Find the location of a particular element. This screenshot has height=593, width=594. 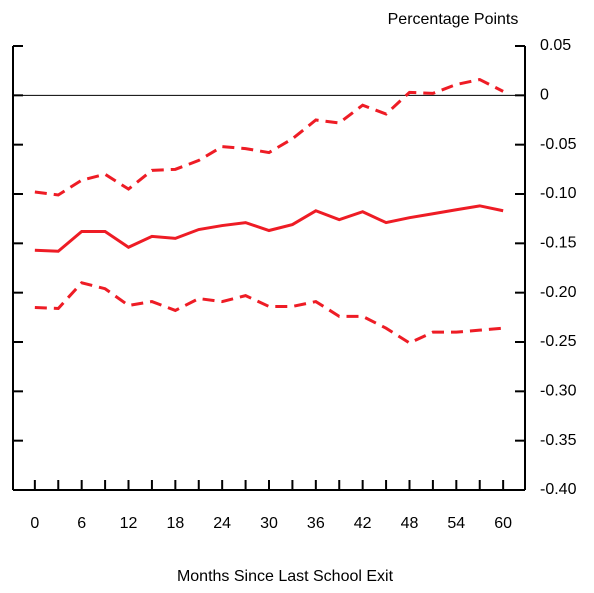

y-tick-label: -0.35 is located at coordinates (558, 440).